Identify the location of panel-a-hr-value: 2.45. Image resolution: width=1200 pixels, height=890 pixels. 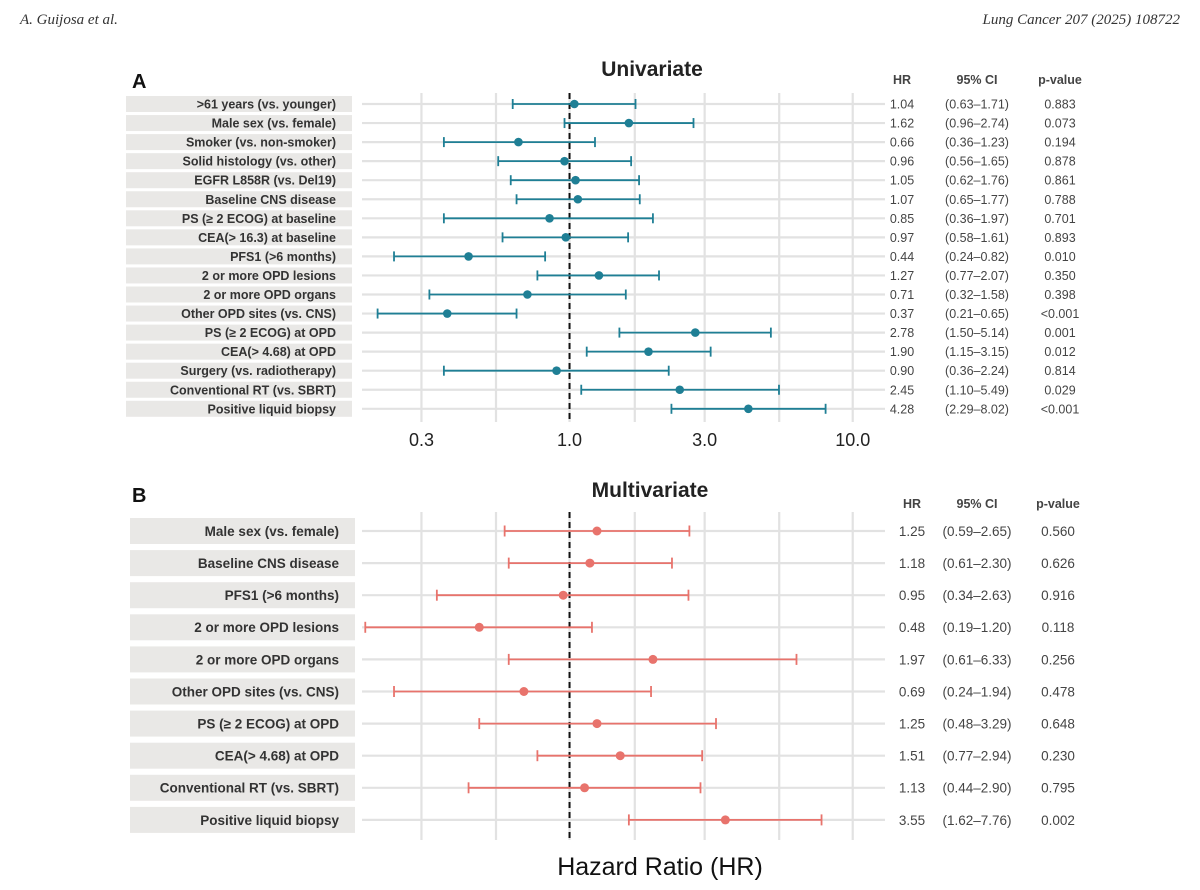
(902, 390).